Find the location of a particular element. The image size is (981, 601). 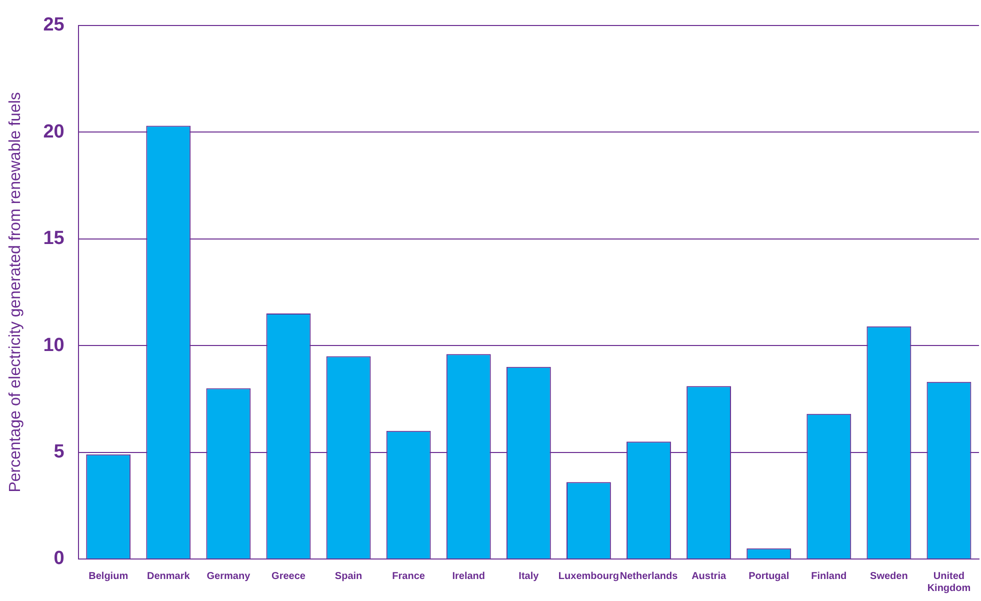

y-tick-label: 10 is located at coordinates (53, 345).